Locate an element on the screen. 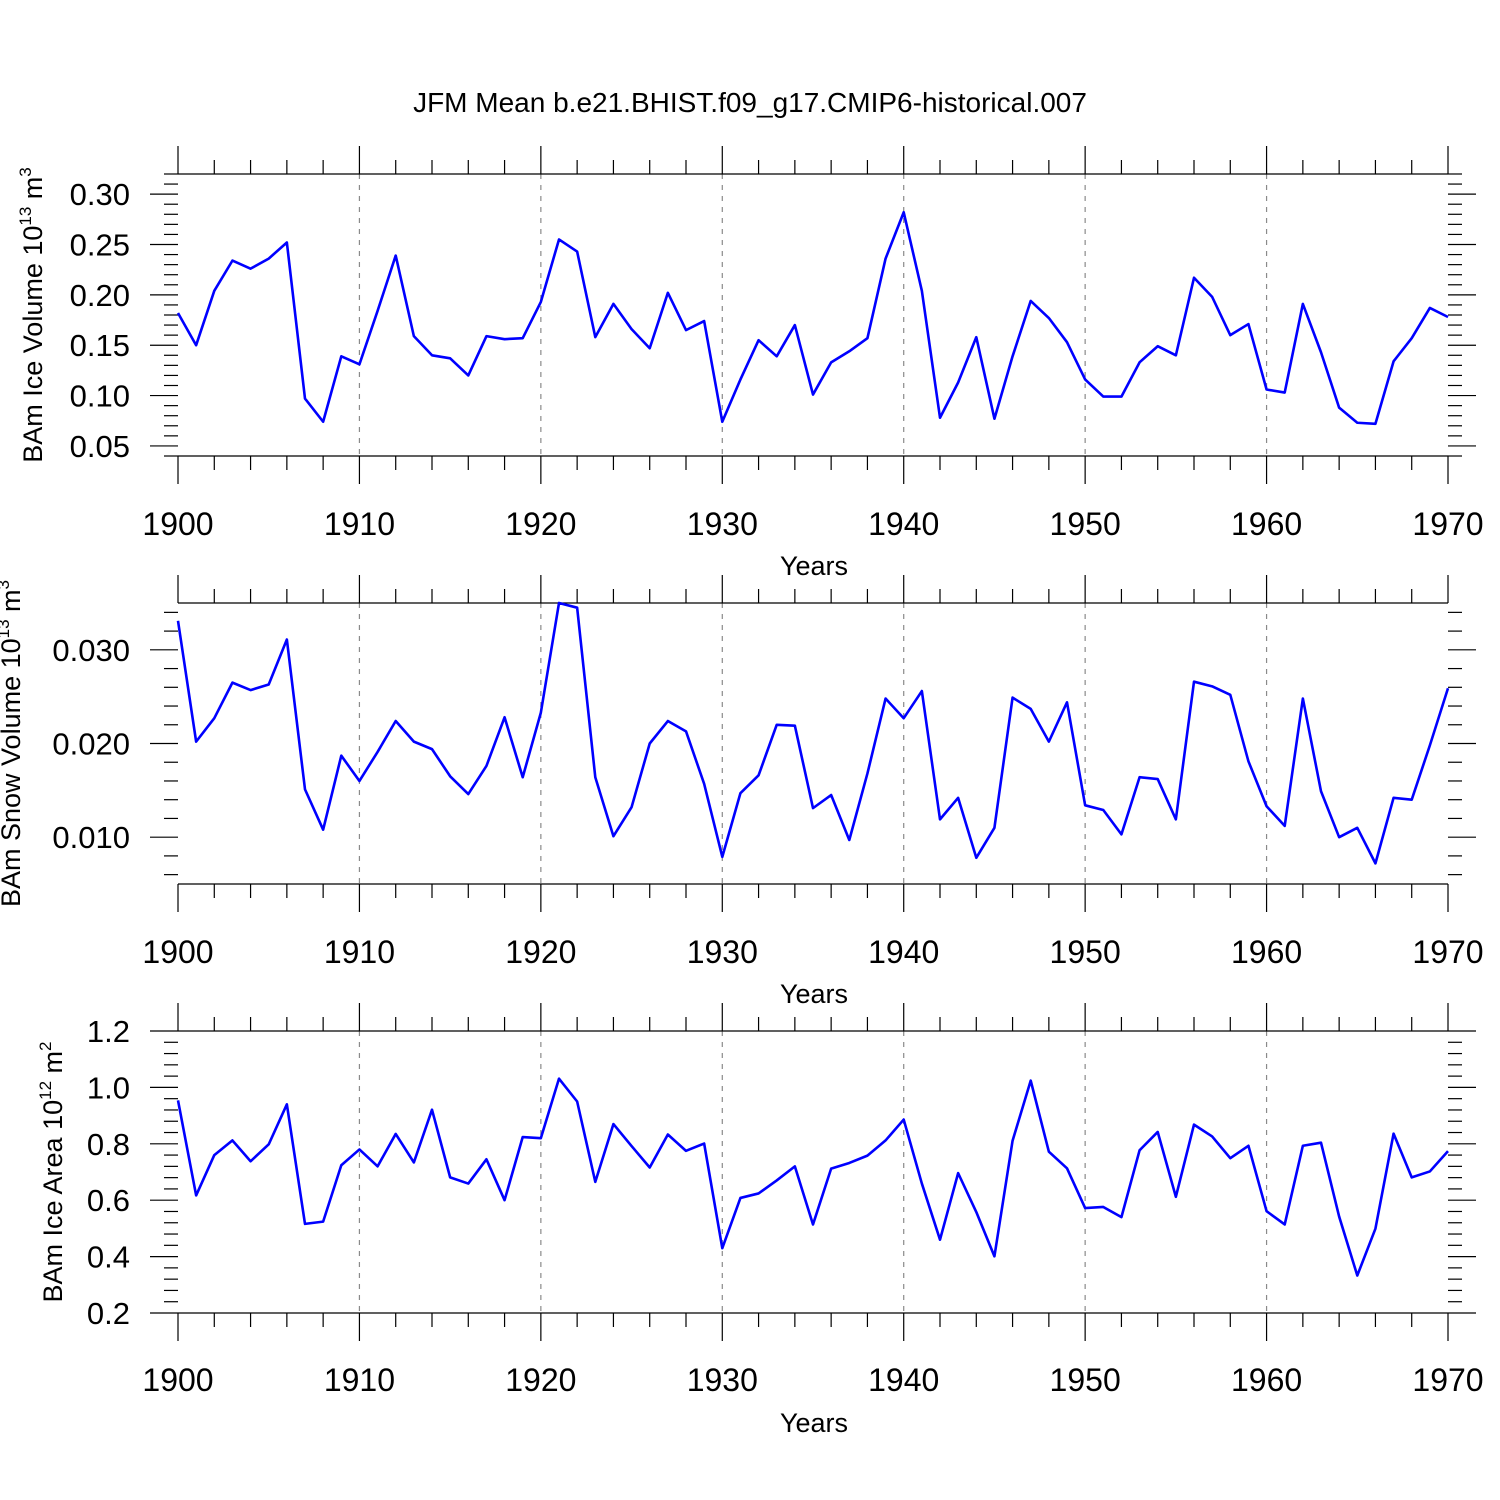 The image size is (1500, 1500). y-tick-label: 0.4 is located at coordinates (108, 1257).